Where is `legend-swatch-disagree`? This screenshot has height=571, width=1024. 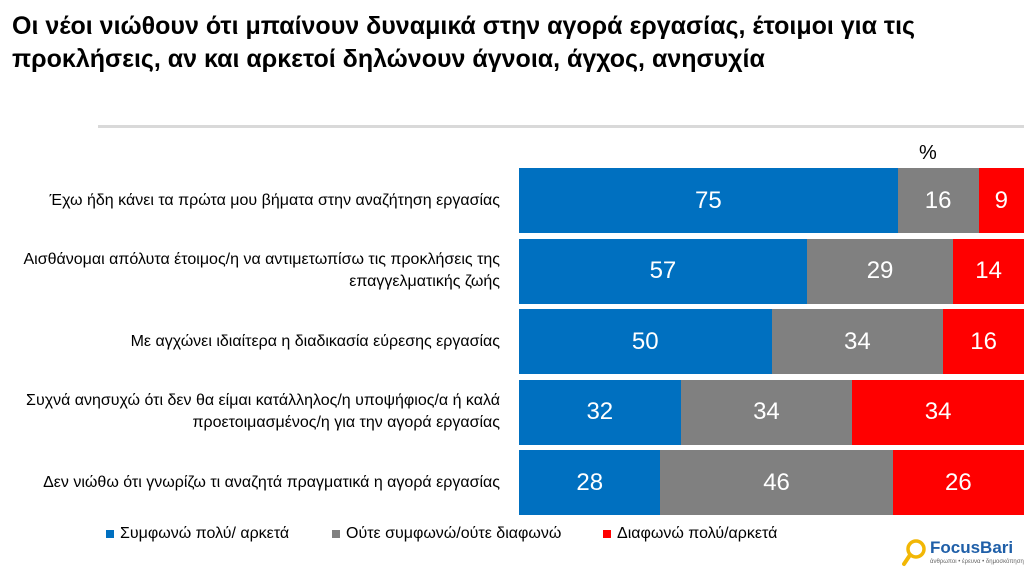 legend-swatch-disagree is located at coordinates (607, 534).